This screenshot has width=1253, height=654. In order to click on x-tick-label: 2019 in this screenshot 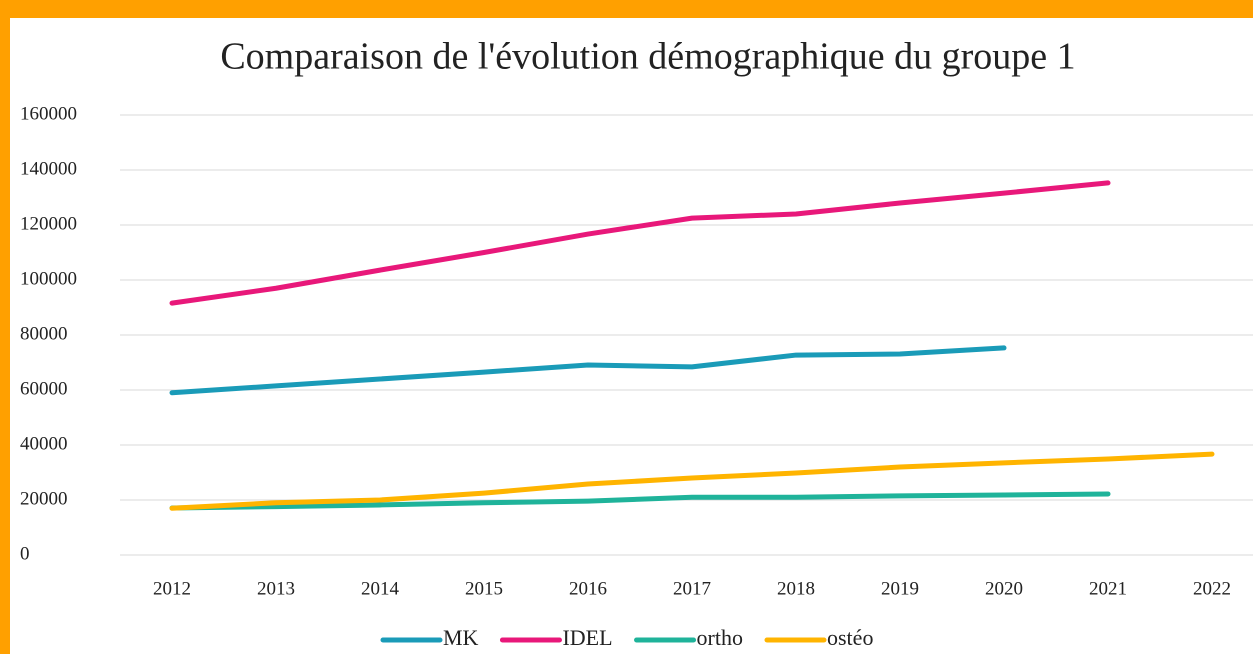, I will do `click(900, 588)`.